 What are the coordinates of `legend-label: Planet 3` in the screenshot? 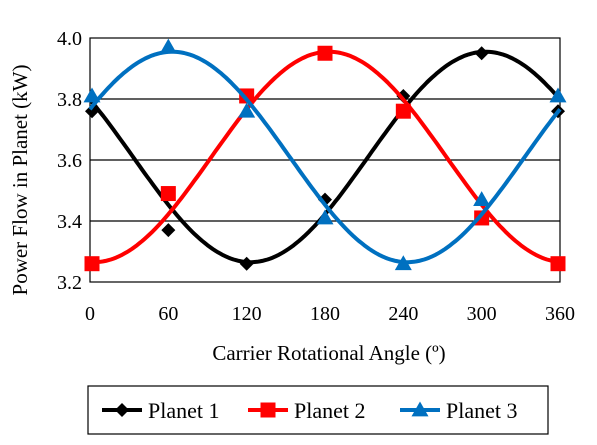 It's located at (482, 410).